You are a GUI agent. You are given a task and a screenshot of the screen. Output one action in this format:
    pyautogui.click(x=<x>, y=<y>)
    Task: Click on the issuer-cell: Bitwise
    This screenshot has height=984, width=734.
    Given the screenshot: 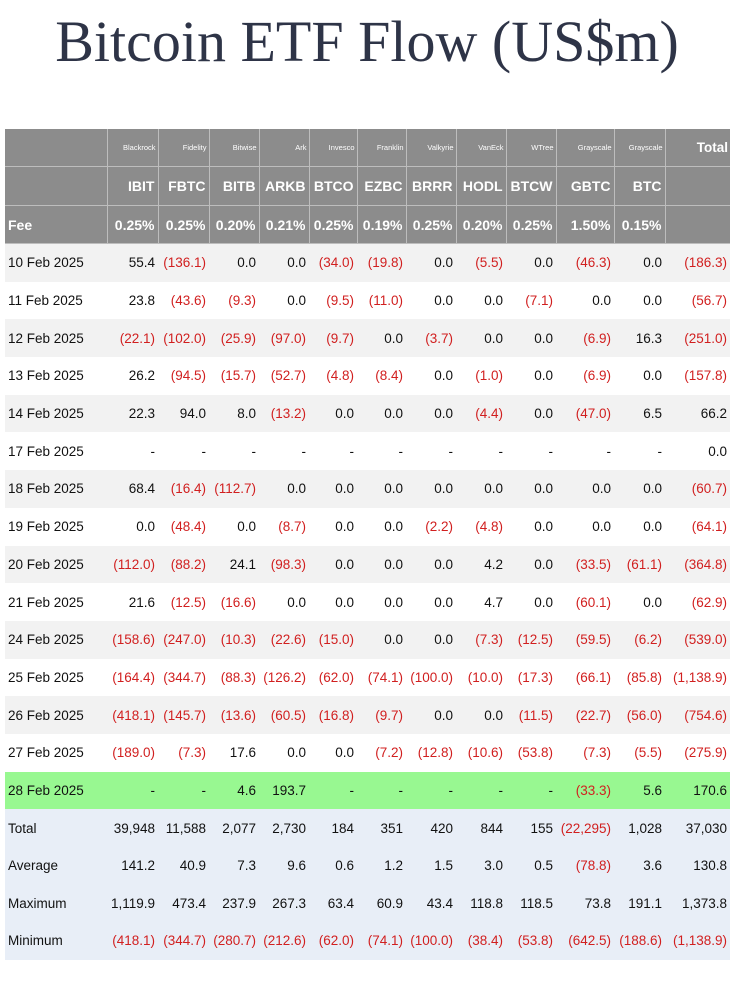 What is the action you would take?
    pyautogui.click(x=234, y=148)
    